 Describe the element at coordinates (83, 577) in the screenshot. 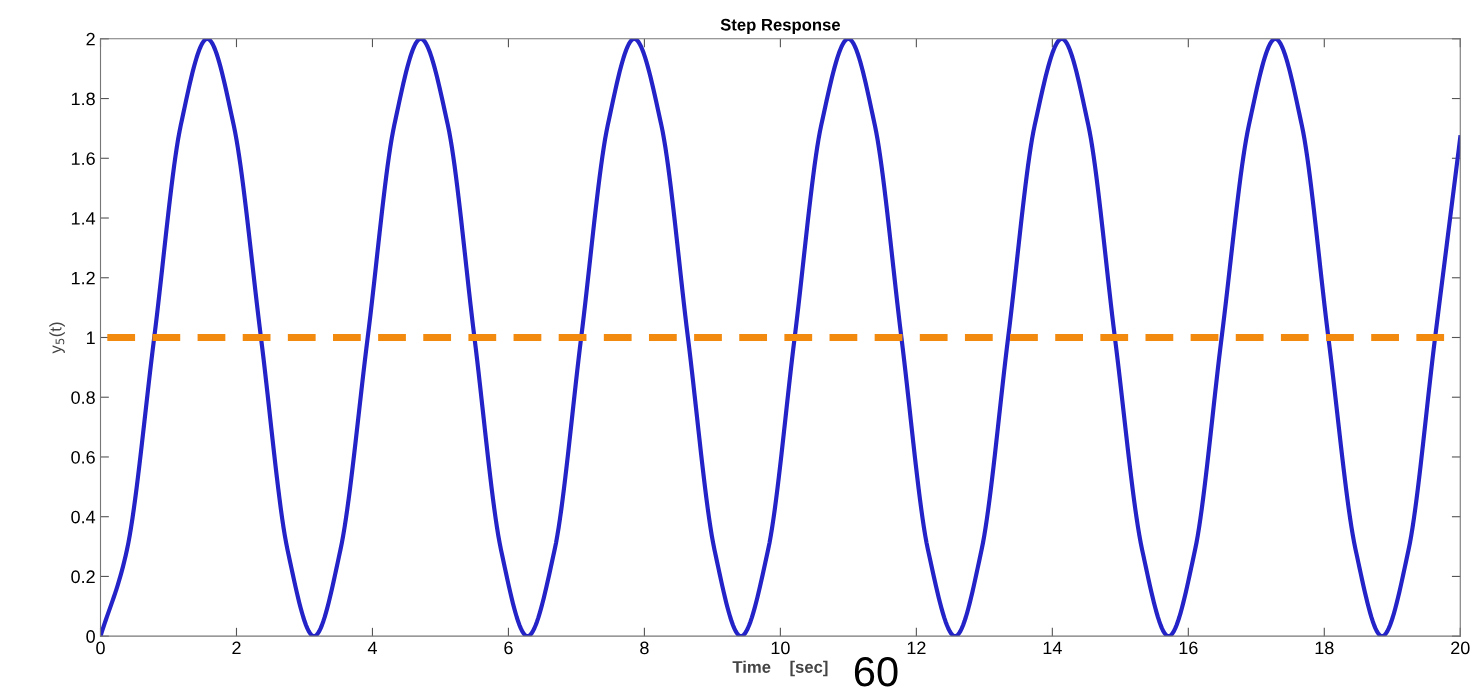

I see `y-tick-label: 0.2` at that location.